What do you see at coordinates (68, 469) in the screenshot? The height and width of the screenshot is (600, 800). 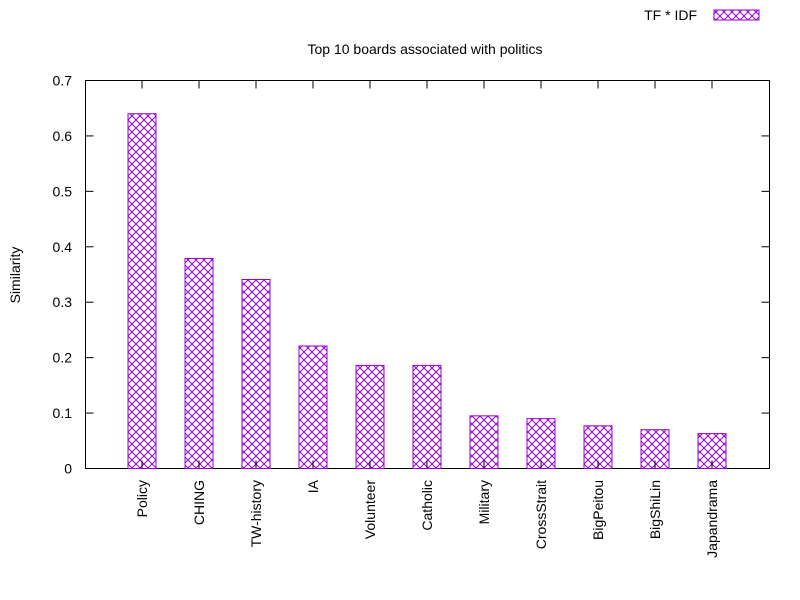 I see `y-tick-label: 0` at bounding box center [68, 469].